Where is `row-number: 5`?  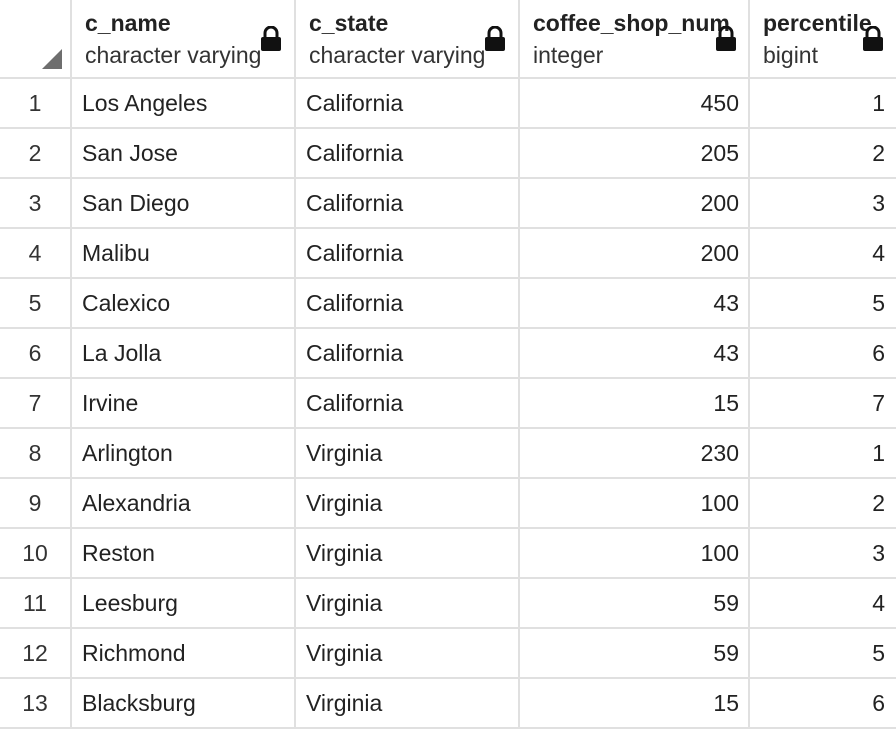 row-number: 5 is located at coordinates (36, 304).